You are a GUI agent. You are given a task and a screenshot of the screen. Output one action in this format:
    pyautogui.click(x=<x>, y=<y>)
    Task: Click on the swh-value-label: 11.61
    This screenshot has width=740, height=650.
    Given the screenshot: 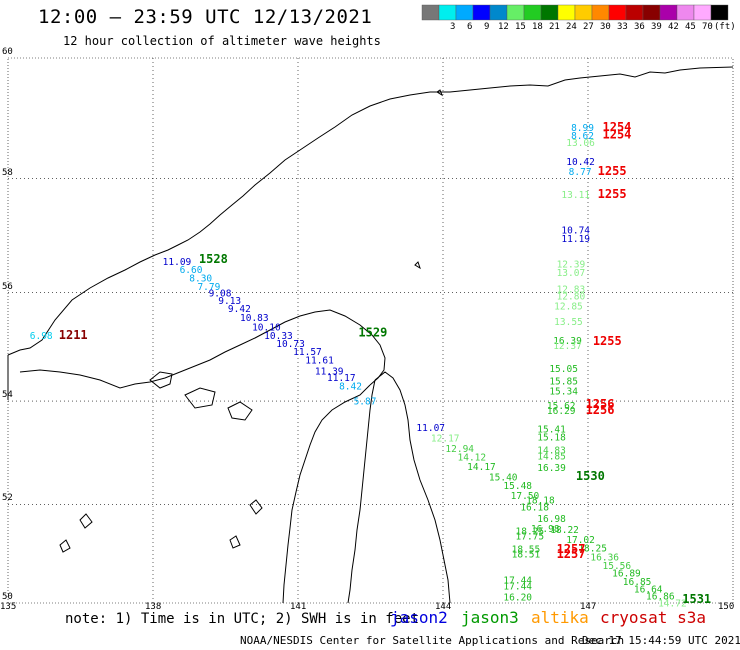 What is the action you would take?
    pyautogui.click(x=319, y=361)
    